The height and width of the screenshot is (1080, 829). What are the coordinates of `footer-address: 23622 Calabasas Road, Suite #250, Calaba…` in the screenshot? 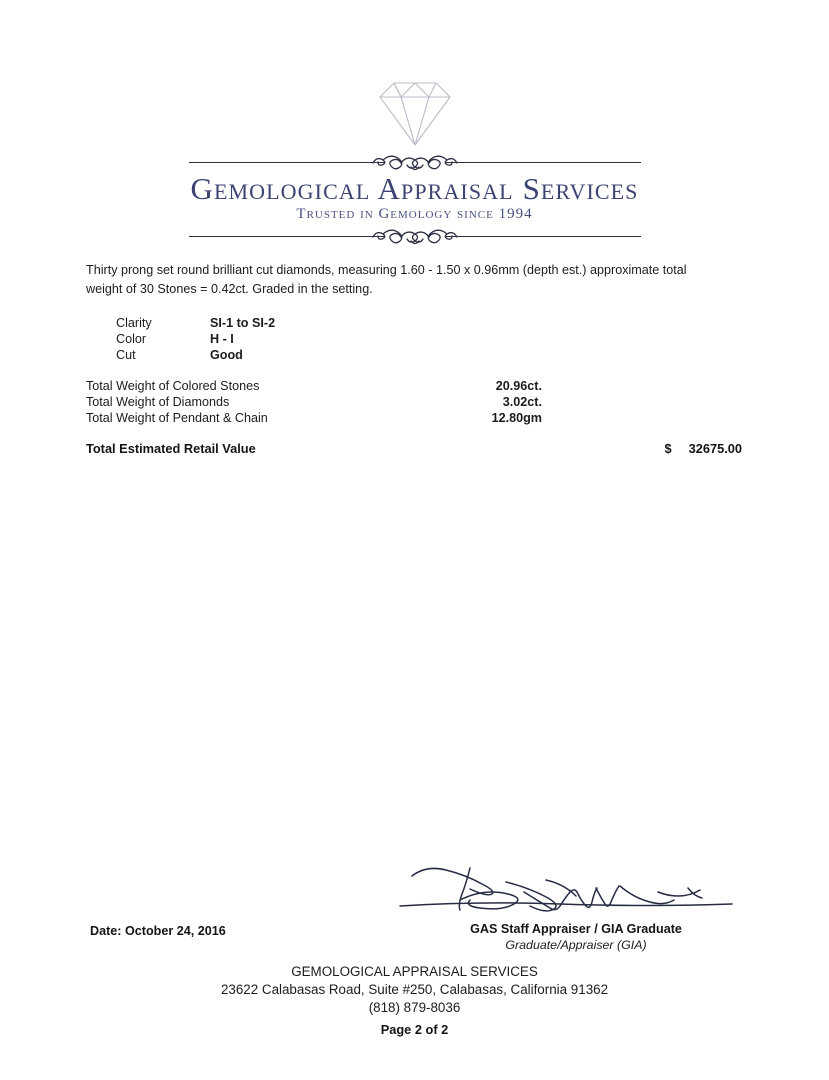 It's located at (414, 989).